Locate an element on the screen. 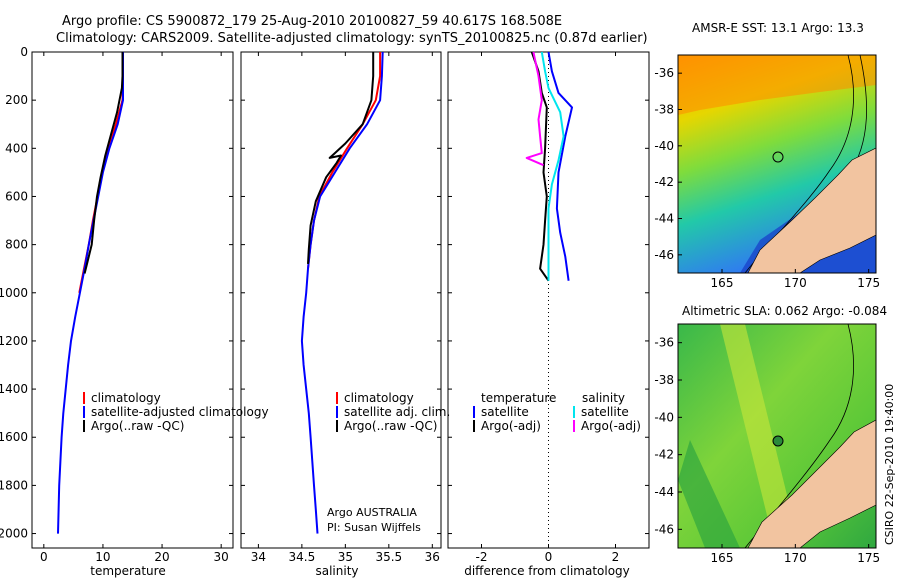 The image size is (900, 580). sla-map-axes is located at coordinates (777, 436).